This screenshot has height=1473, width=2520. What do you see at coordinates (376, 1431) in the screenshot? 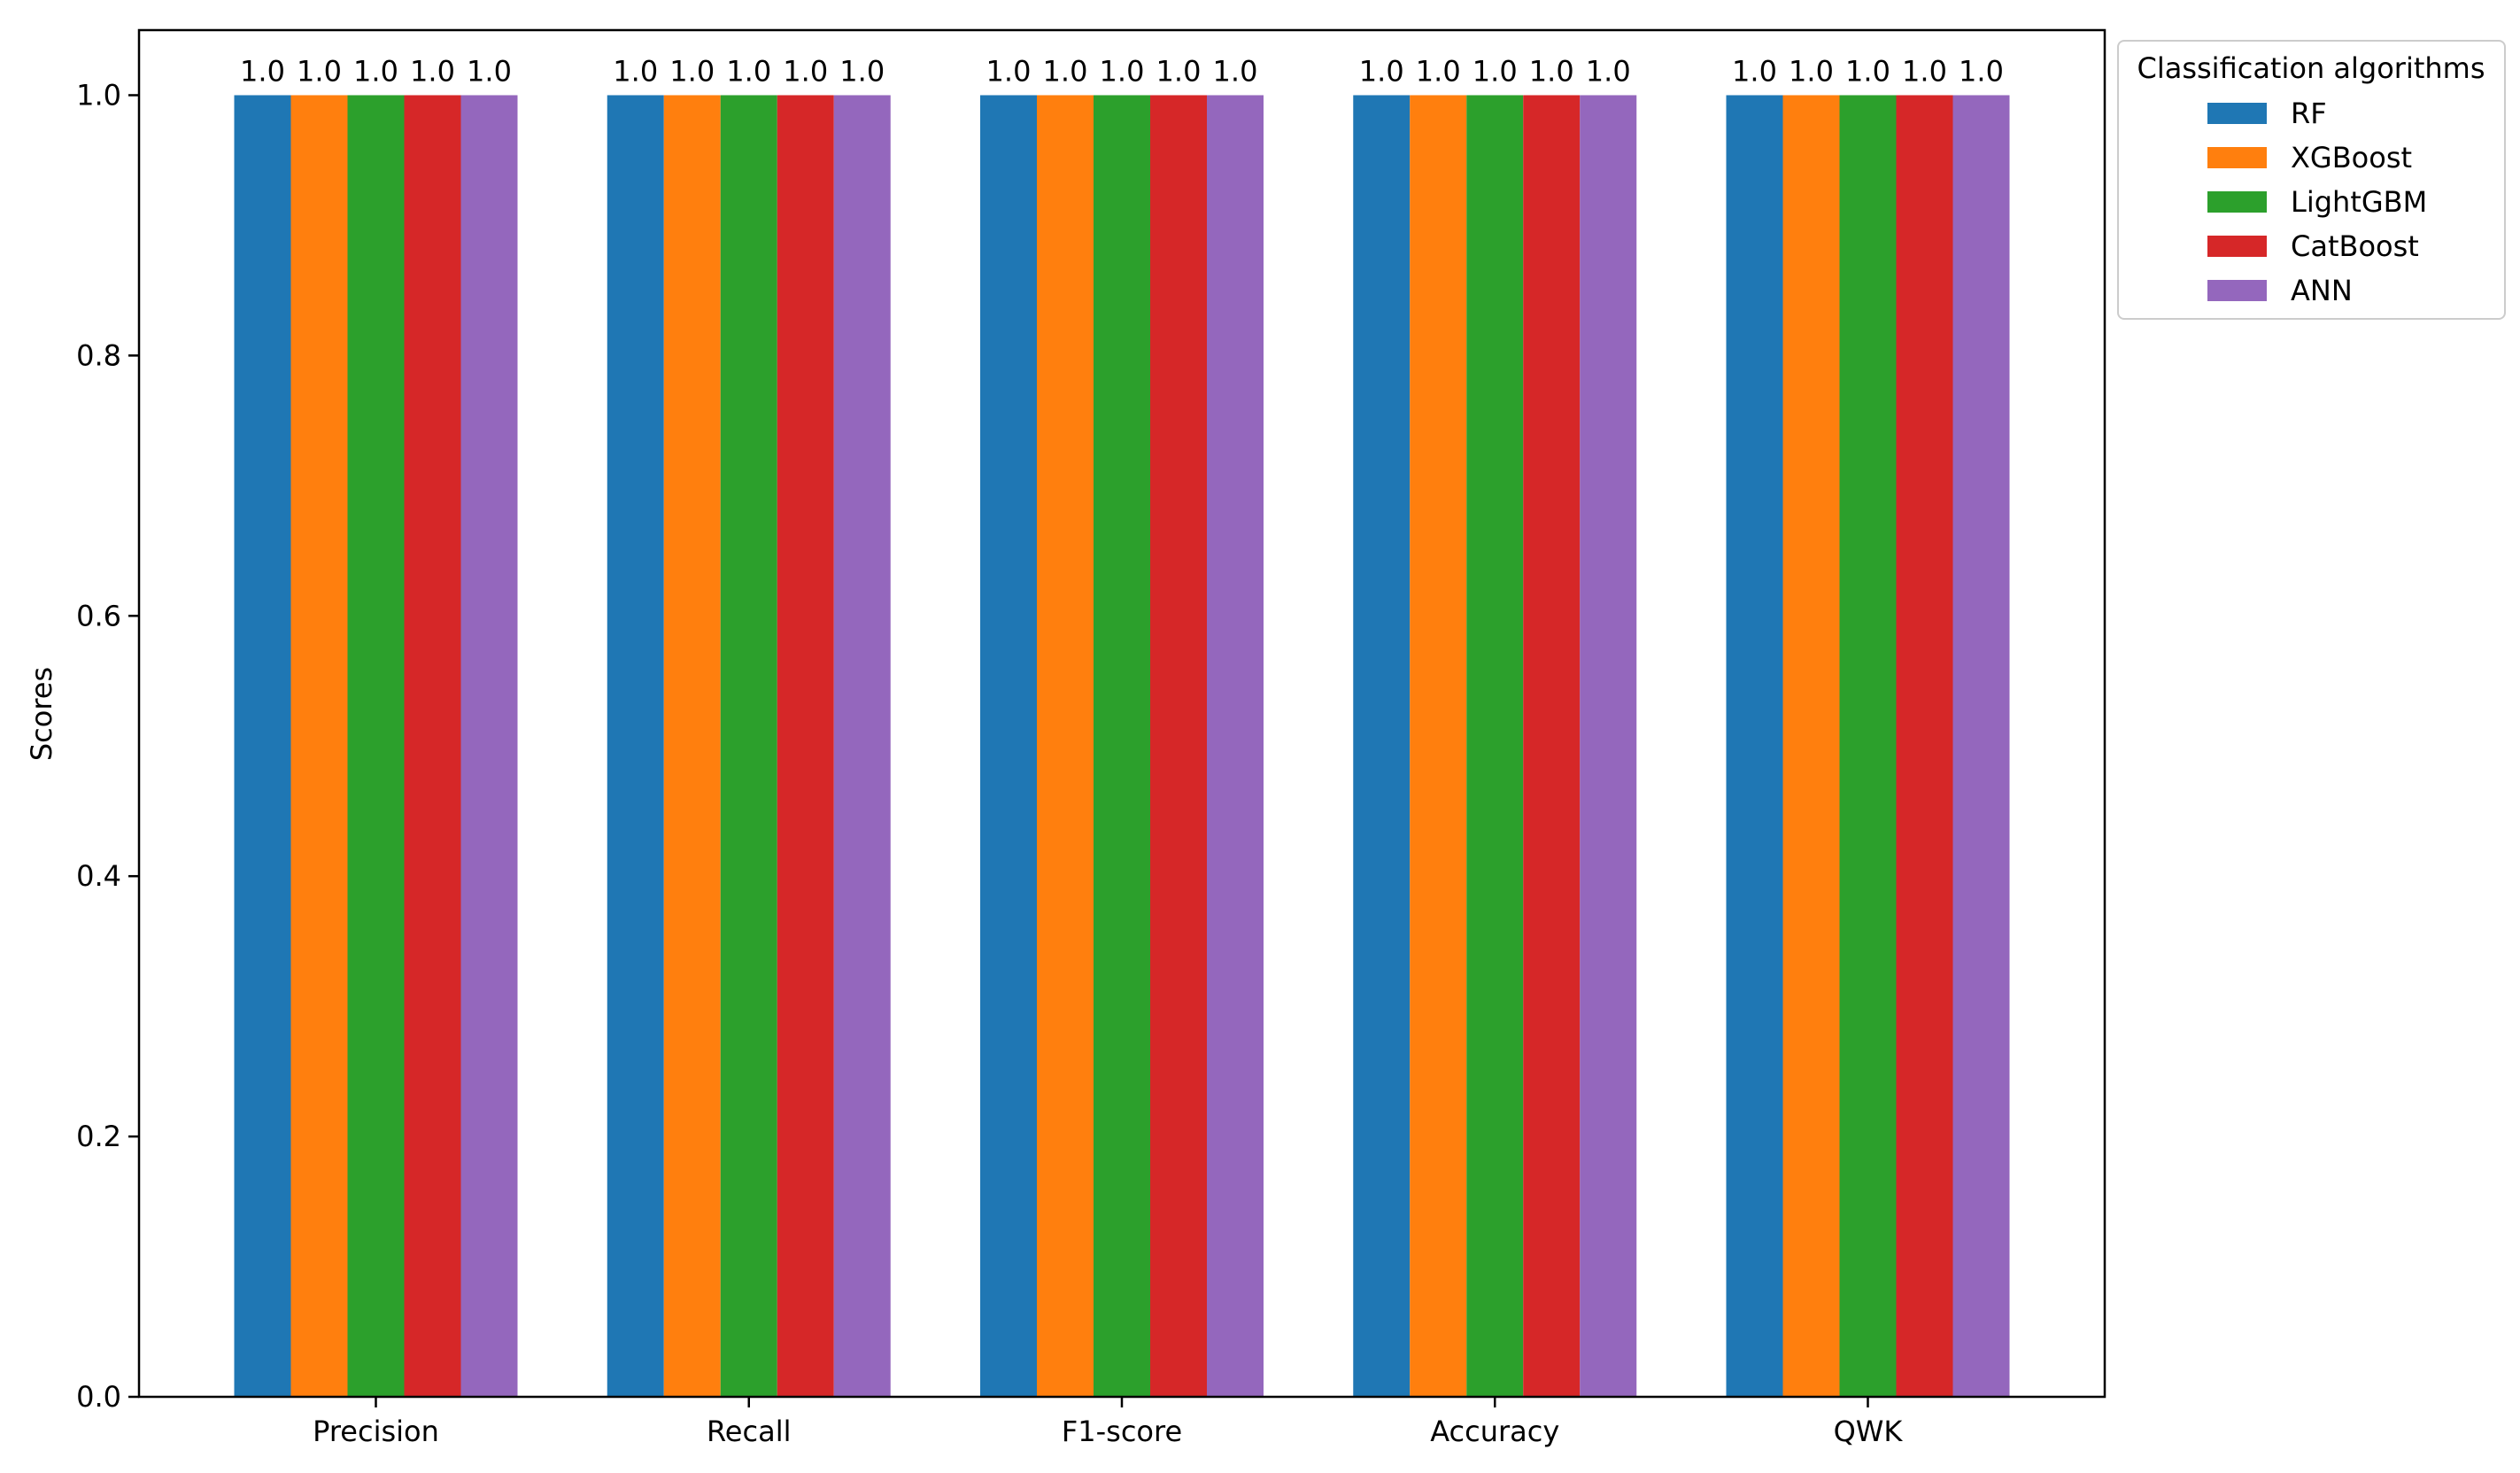
I see `x-tick-label: Precision` at bounding box center [376, 1431].